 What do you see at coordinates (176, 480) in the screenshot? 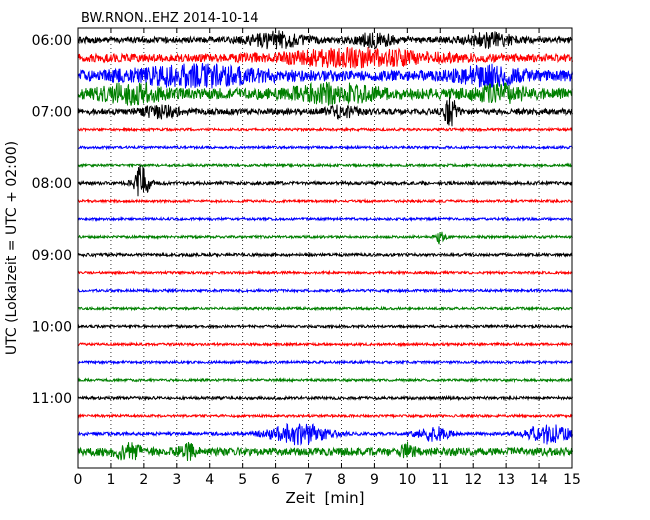
I see `x-tick-label-3: 3` at bounding box center [176, 480].